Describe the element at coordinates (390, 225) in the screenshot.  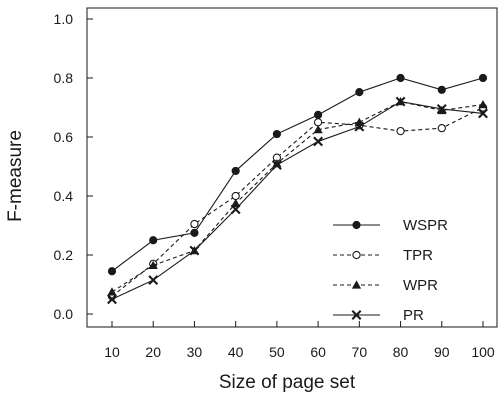
I see `legend-item-wspr: WSPR` at that location.